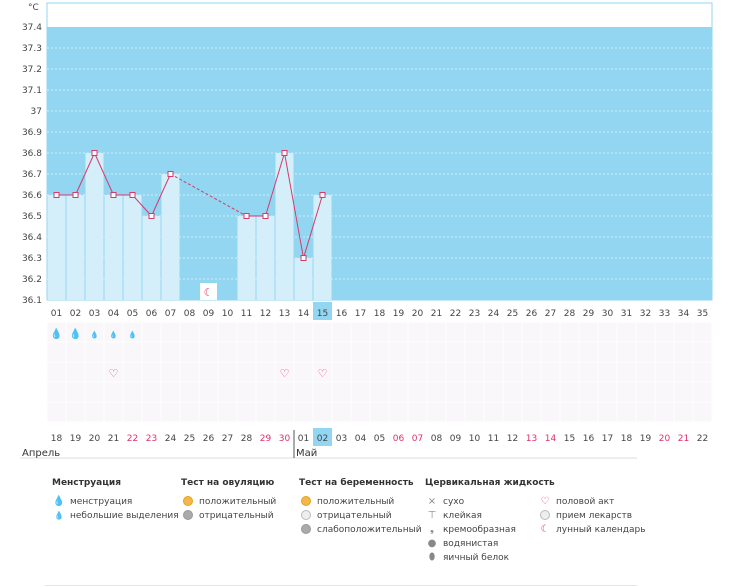  What do you see at coordinates (454, 502) in the screenshot?
I see `legend-cf-dry: сухо` at bounding box center [454, 502].